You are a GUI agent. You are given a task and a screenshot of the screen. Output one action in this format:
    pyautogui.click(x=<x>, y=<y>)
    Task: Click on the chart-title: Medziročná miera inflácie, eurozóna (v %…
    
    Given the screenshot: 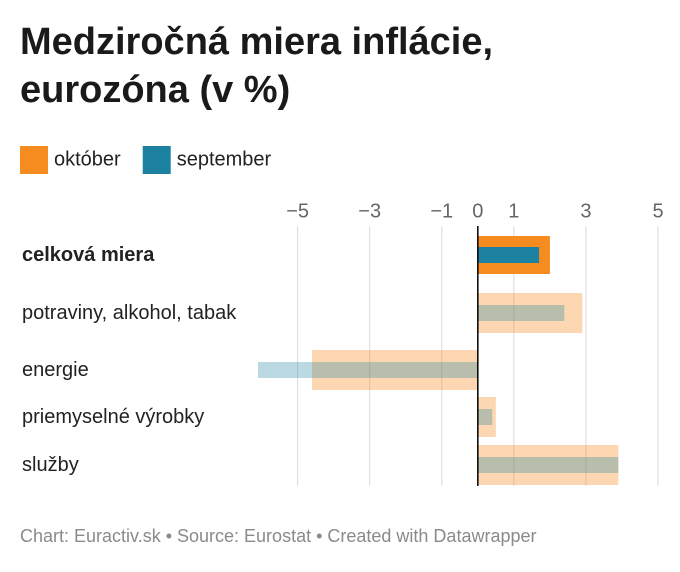 What is the action you would take?
    pyautogui.click(x=257, y=66)
    